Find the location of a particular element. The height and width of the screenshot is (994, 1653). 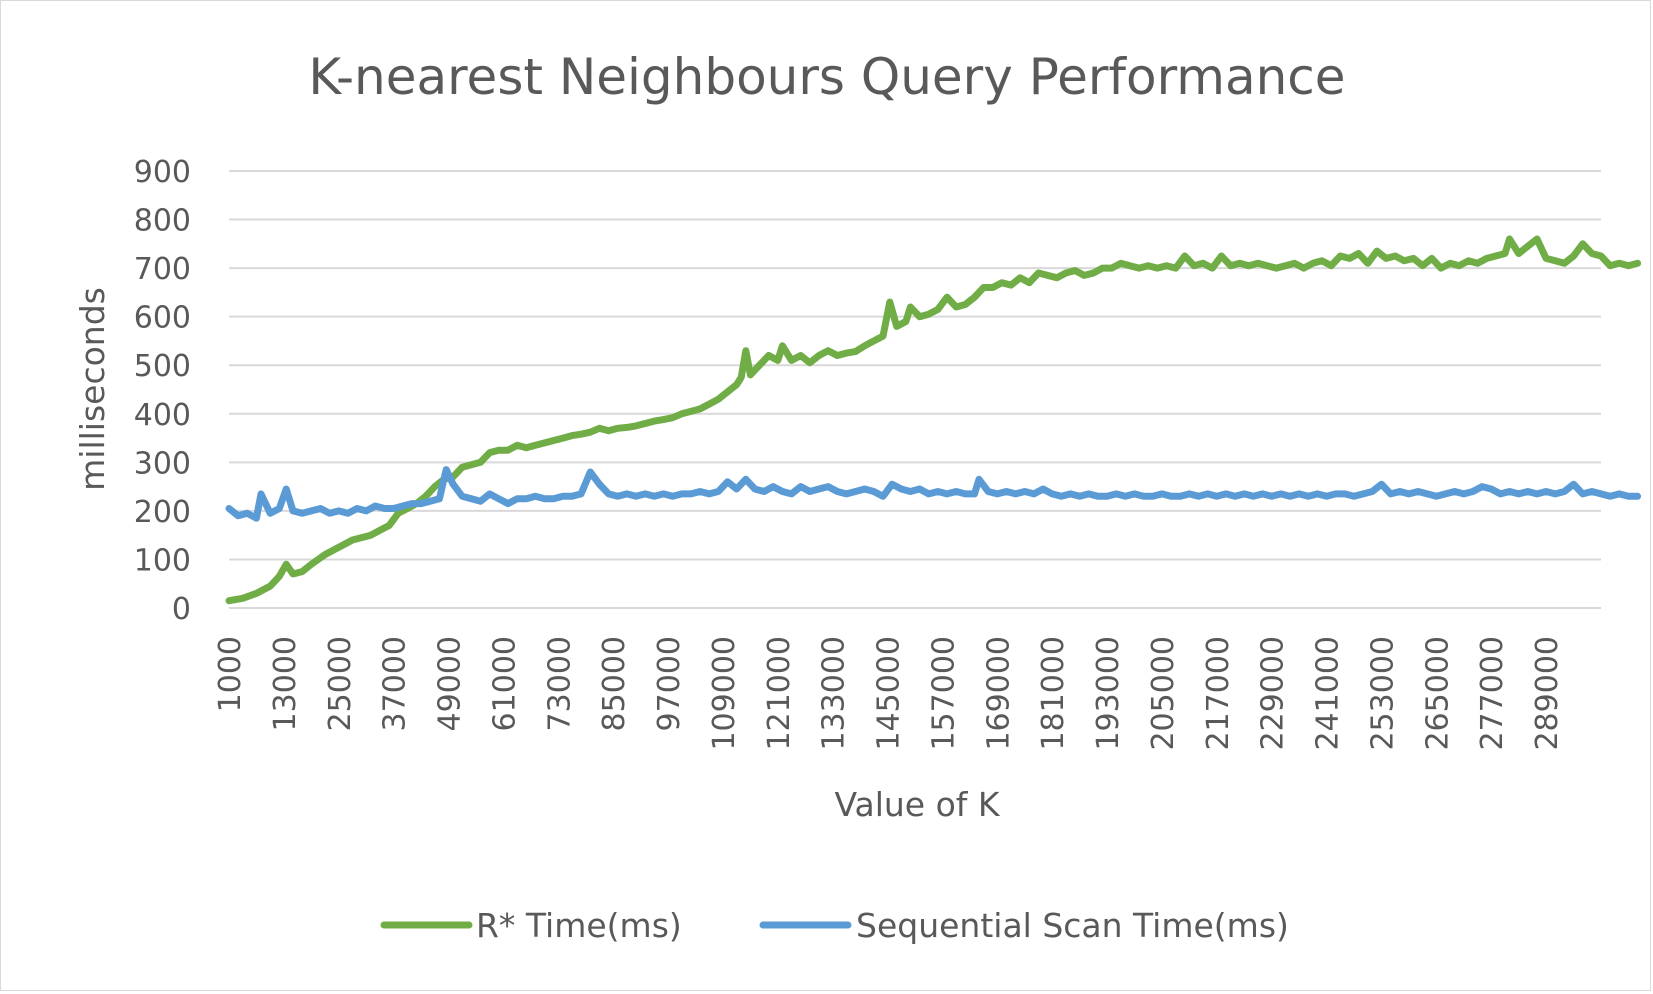

x-tick-label: 193000 is located at coordinates (1108, 693).